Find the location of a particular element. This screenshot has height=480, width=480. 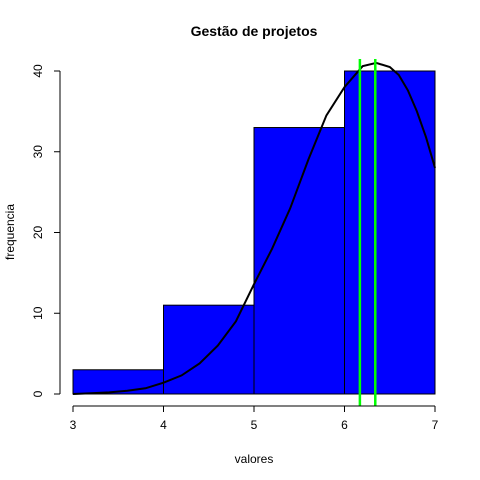

y-tick-label-2: 20 is located at coordinates (38, 233).